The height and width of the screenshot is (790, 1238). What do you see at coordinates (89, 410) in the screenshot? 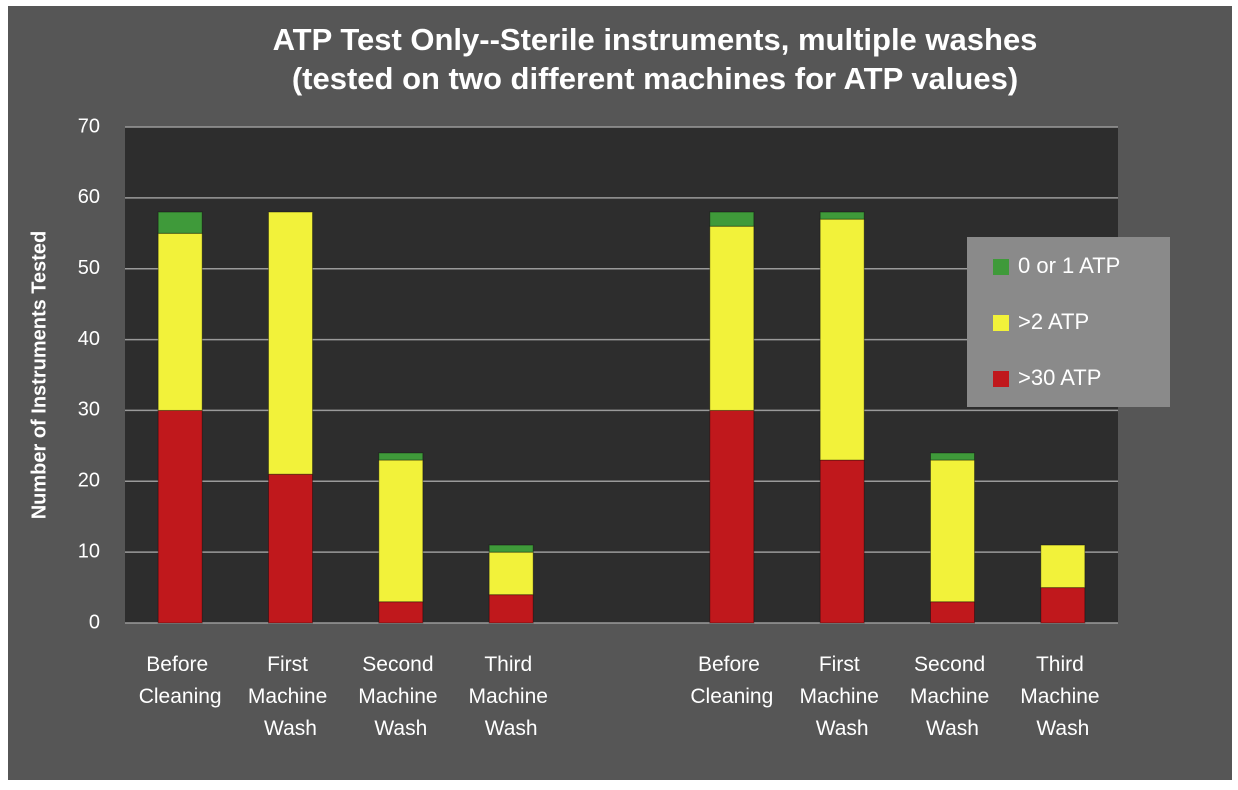
I see `y-tick-label: 30` at bounding box center [89, 410].